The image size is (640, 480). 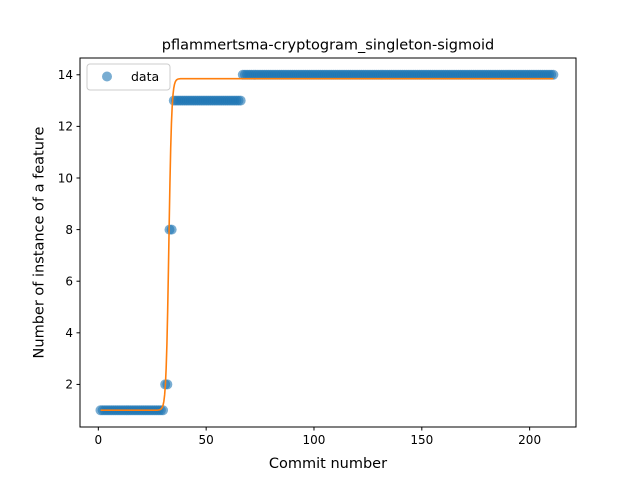 What do you see at coordinates (99, 440) in the screenshot?
I see `x-tick-label: 0` at bounding box center [99, 440].